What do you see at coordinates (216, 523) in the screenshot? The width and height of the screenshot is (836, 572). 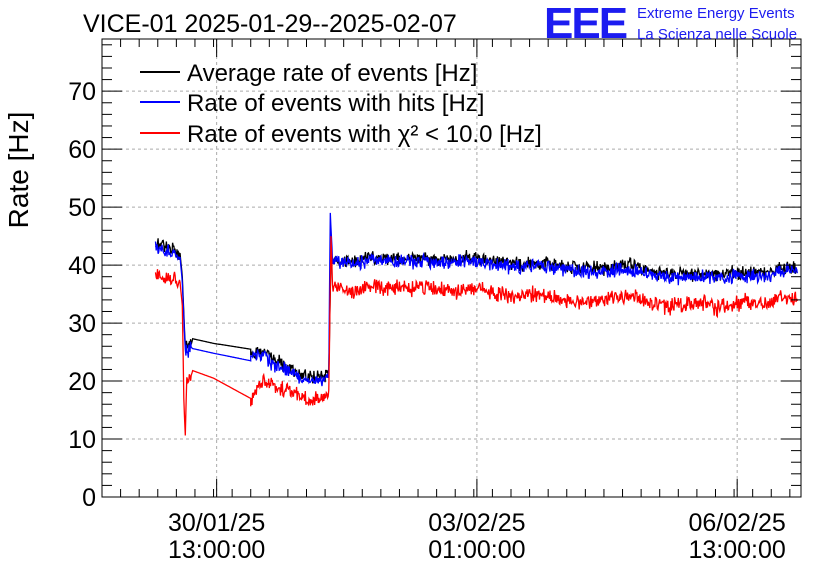 I see `x-tick-date: 30/01/25` at bounding box center [216, 523].